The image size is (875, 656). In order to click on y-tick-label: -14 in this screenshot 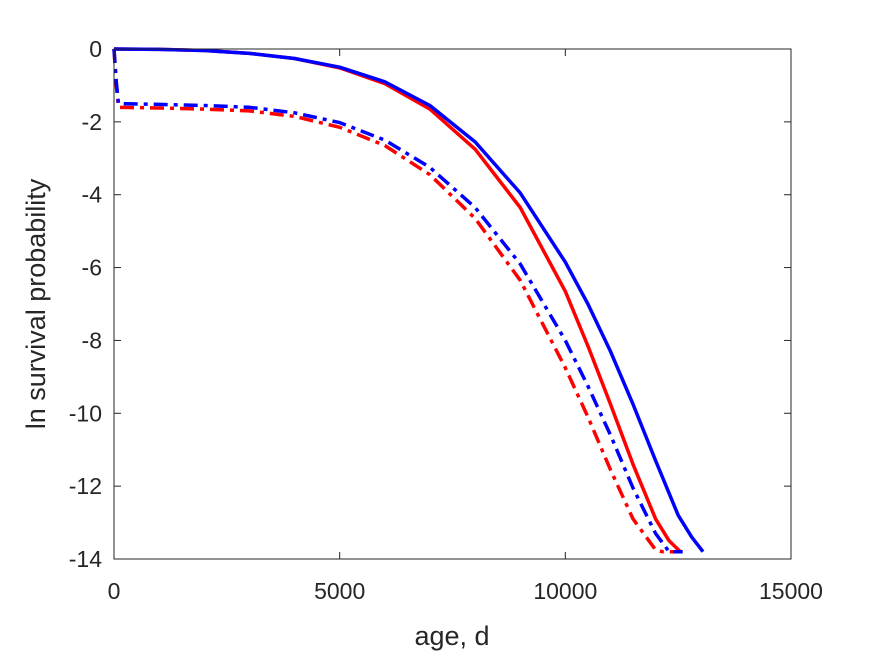, I will do `click(85, 559)`.